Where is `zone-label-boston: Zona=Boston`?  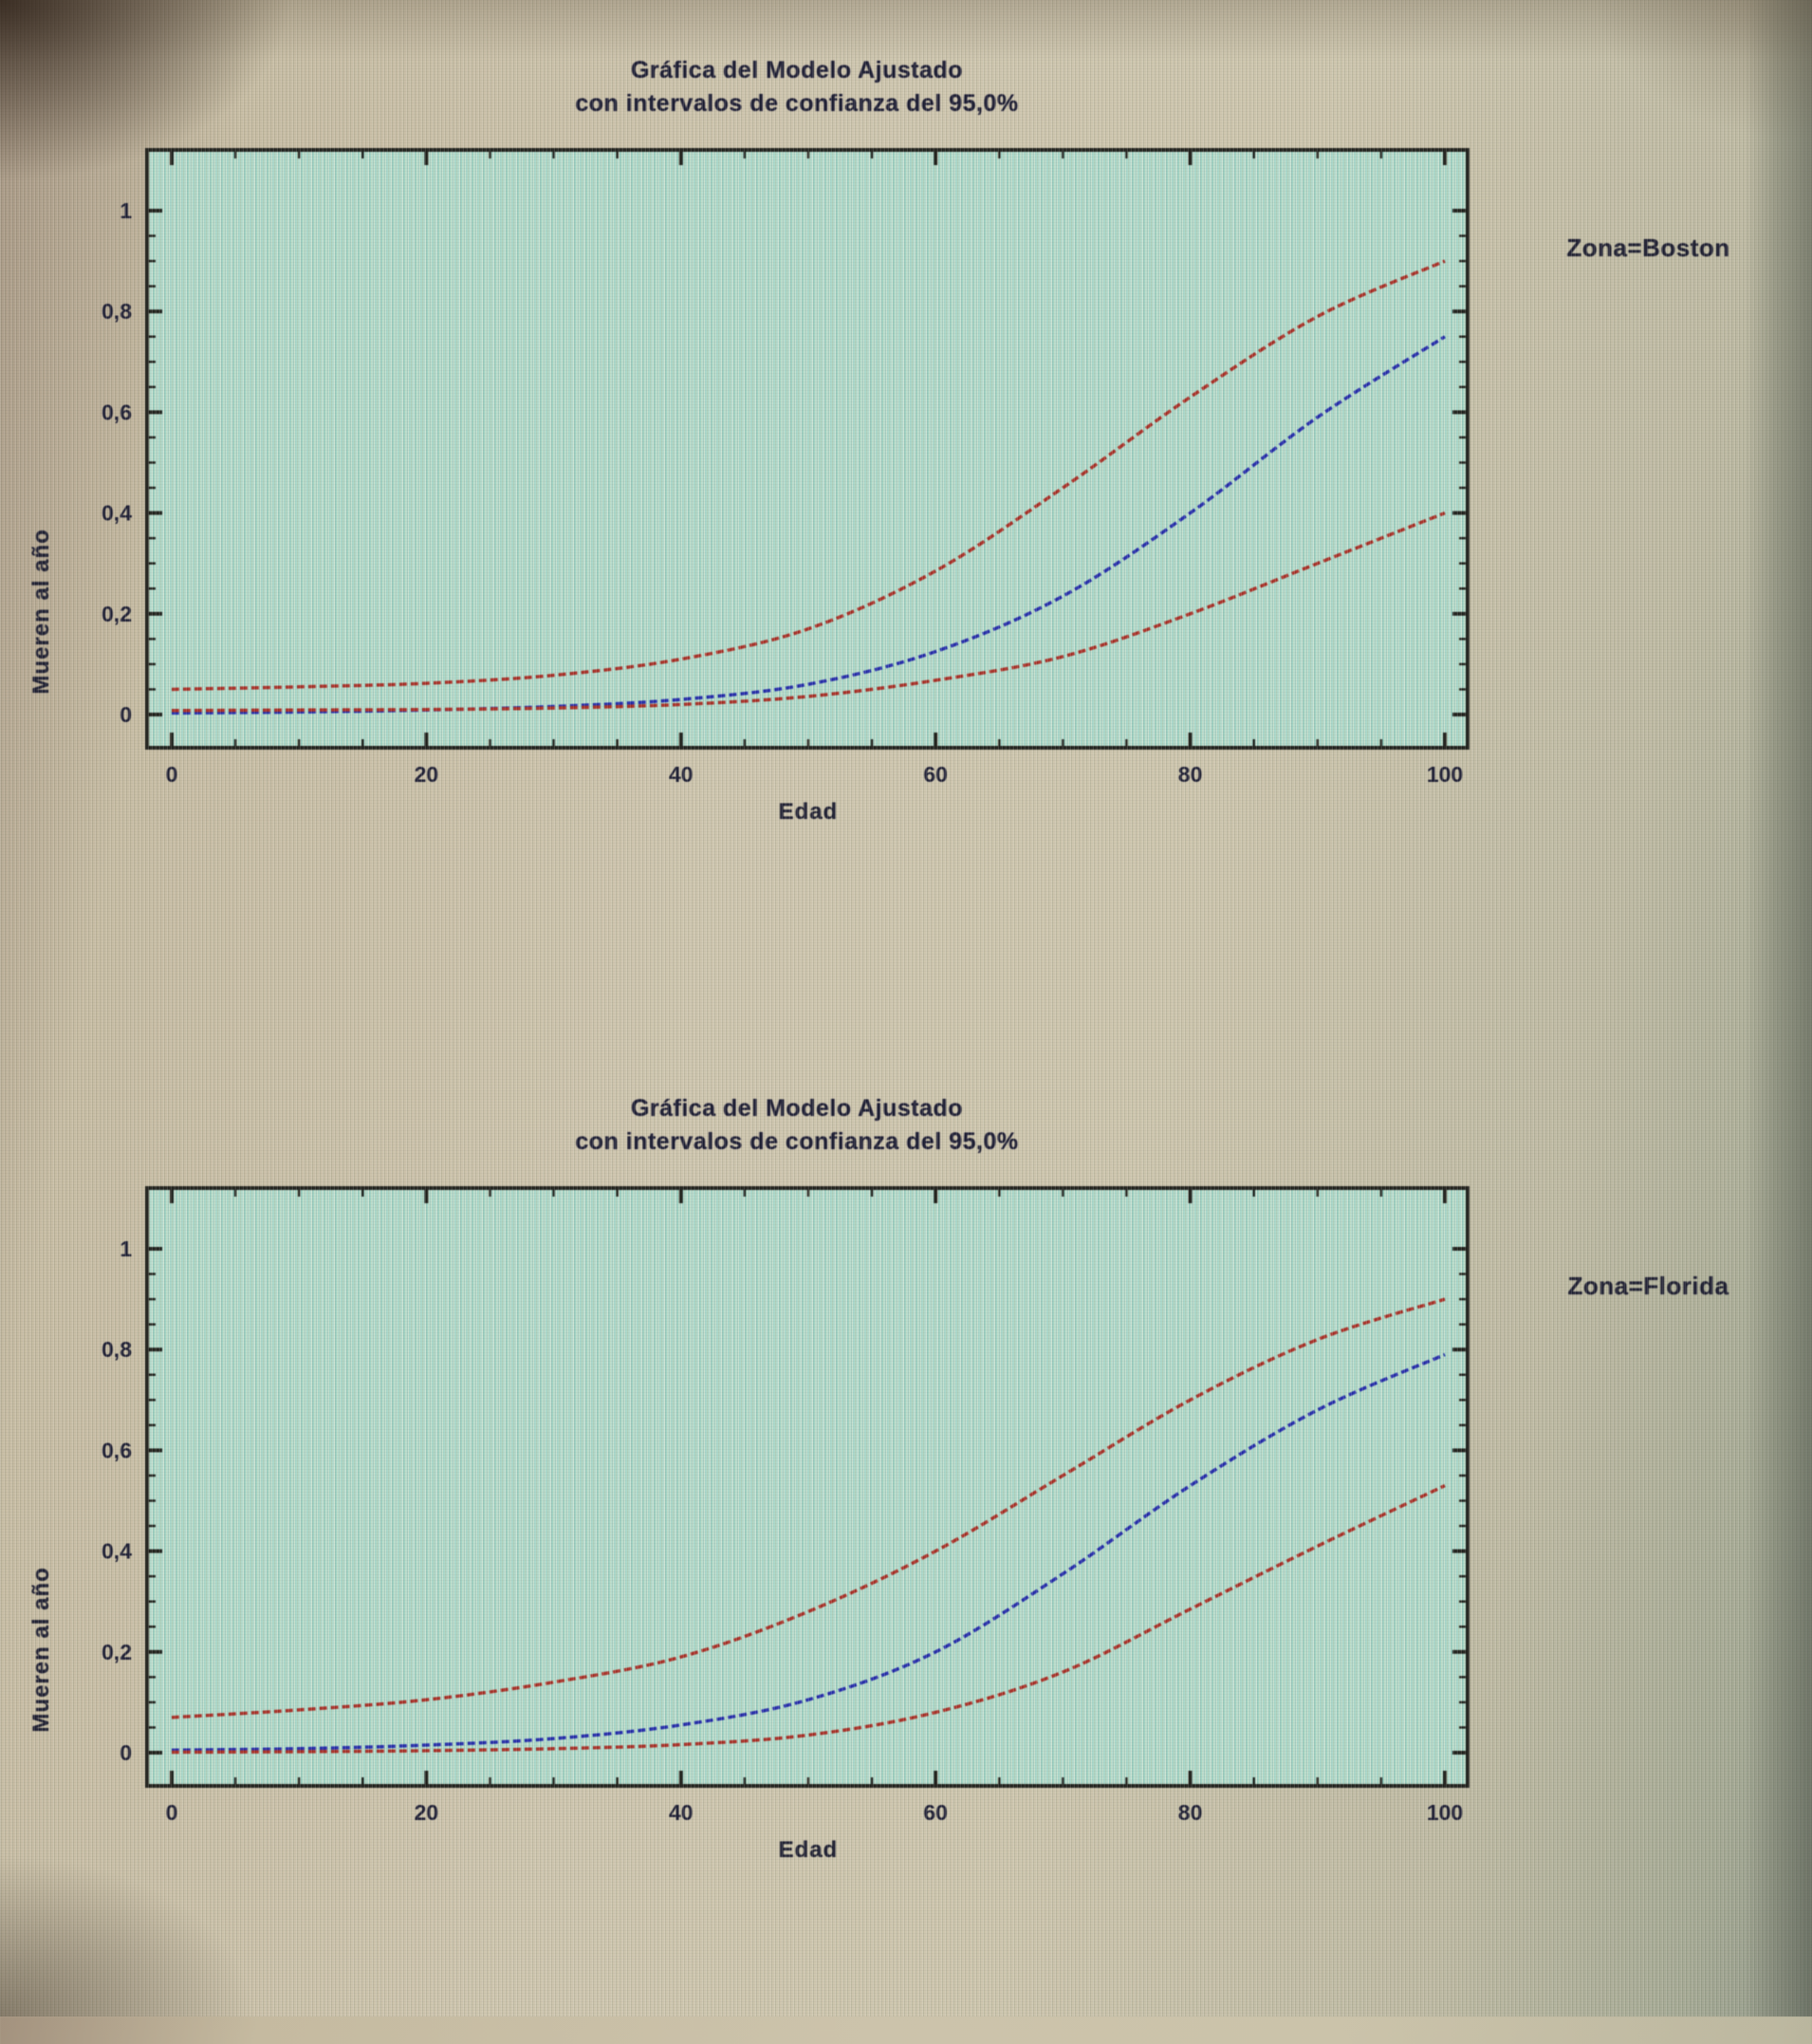
zone-label-boston: Zona=Boston is located at coordinates (1648, 247).